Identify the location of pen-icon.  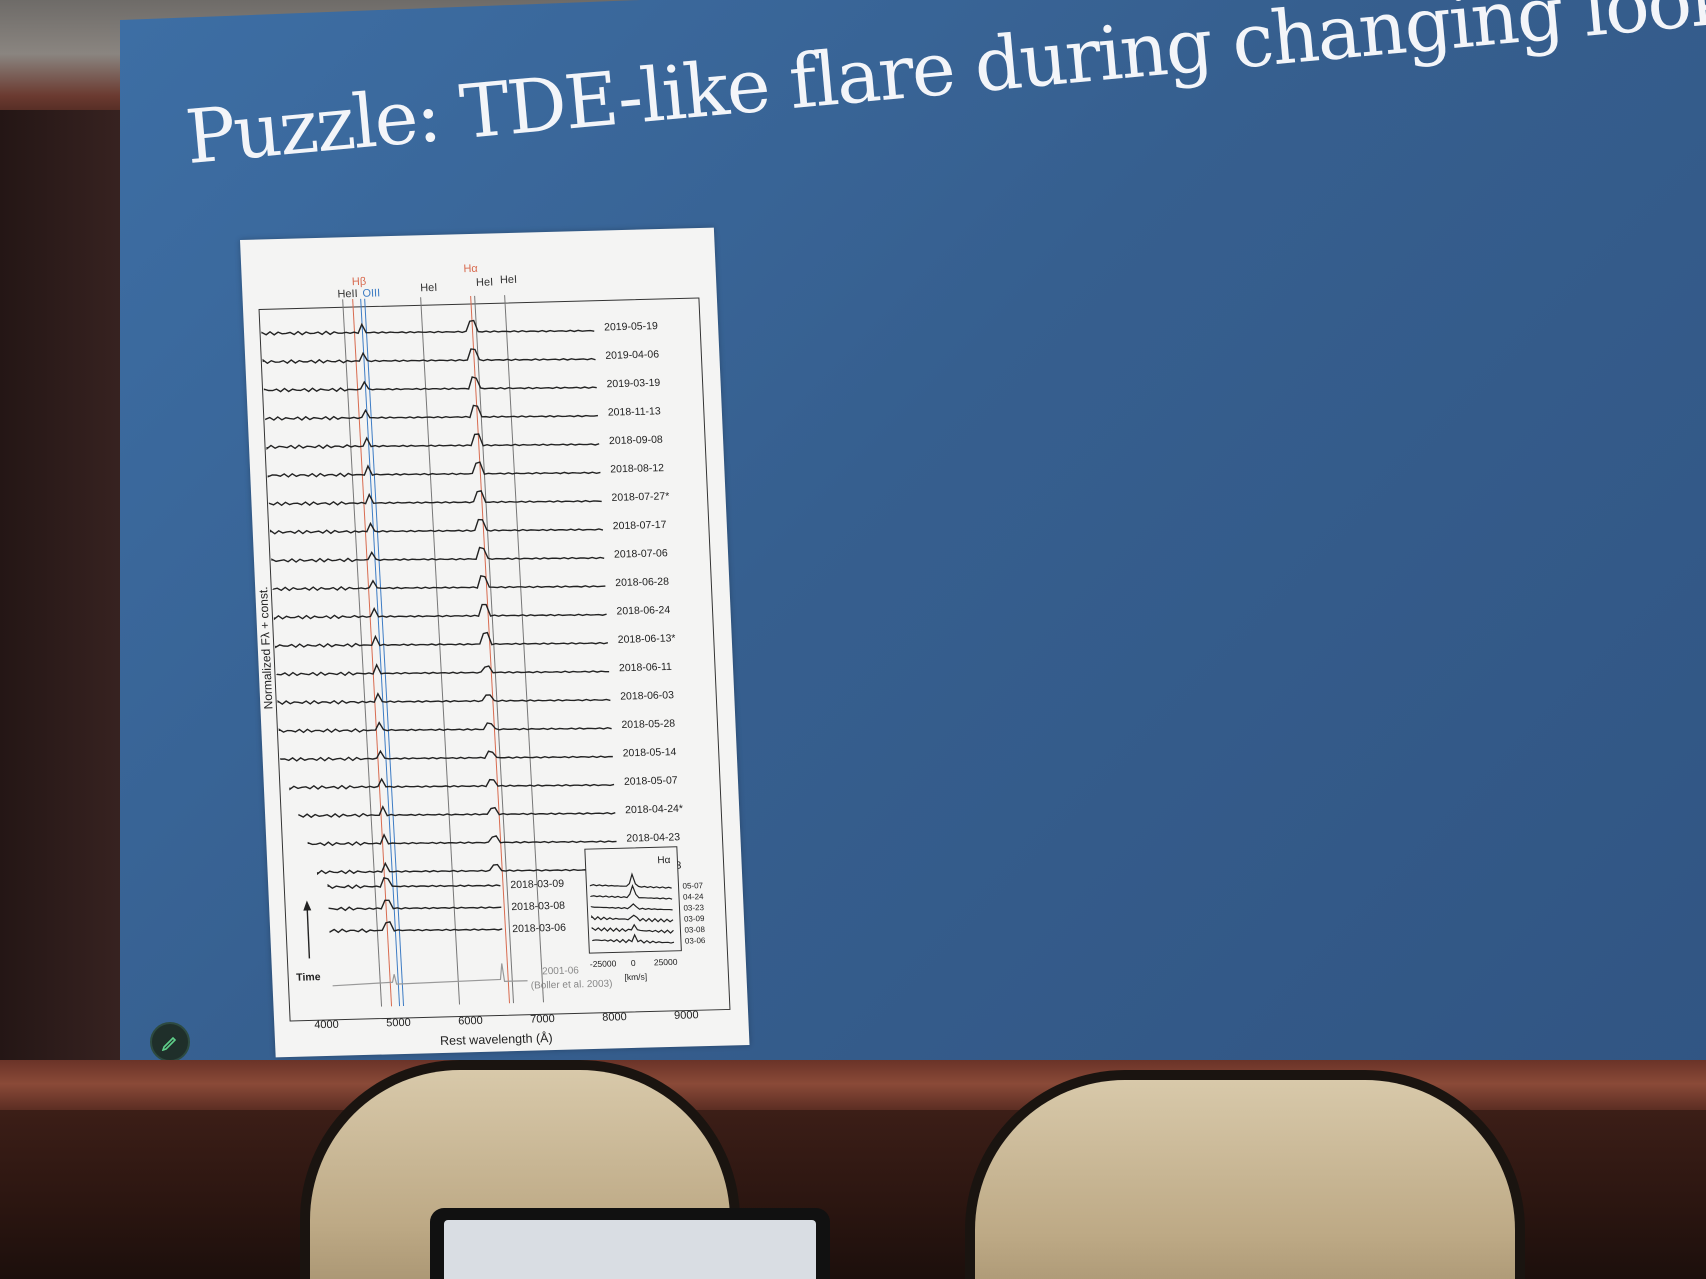
(169, 1043).